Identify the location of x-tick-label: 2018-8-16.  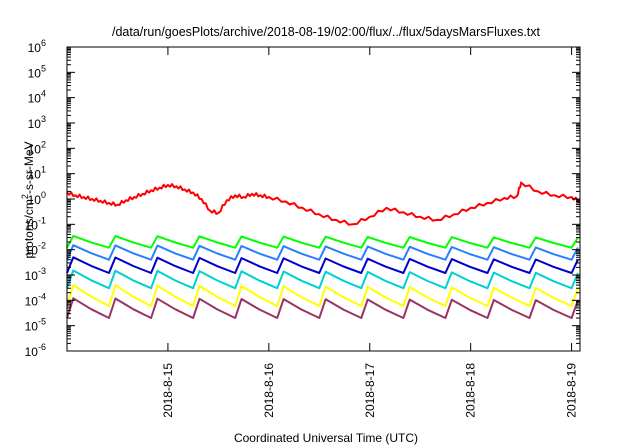
(269, 390).